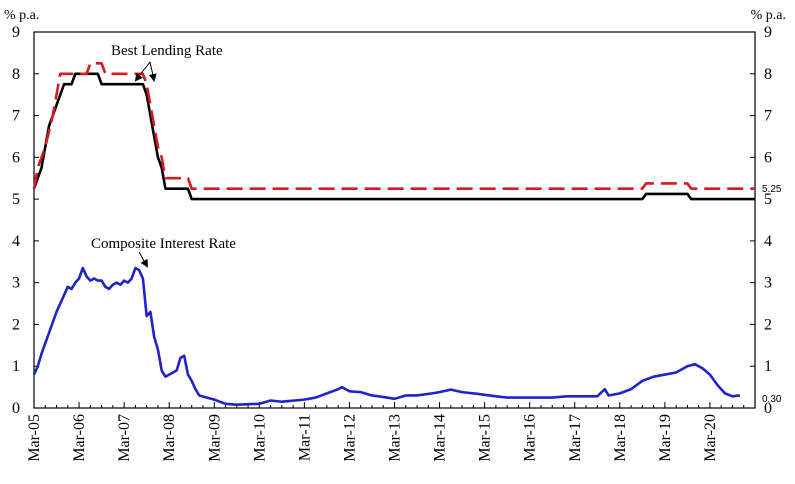 The width and height of the screenshot is (795, 484). I want to click on x-tick-label-13: Mar-18, so click(620, 438).